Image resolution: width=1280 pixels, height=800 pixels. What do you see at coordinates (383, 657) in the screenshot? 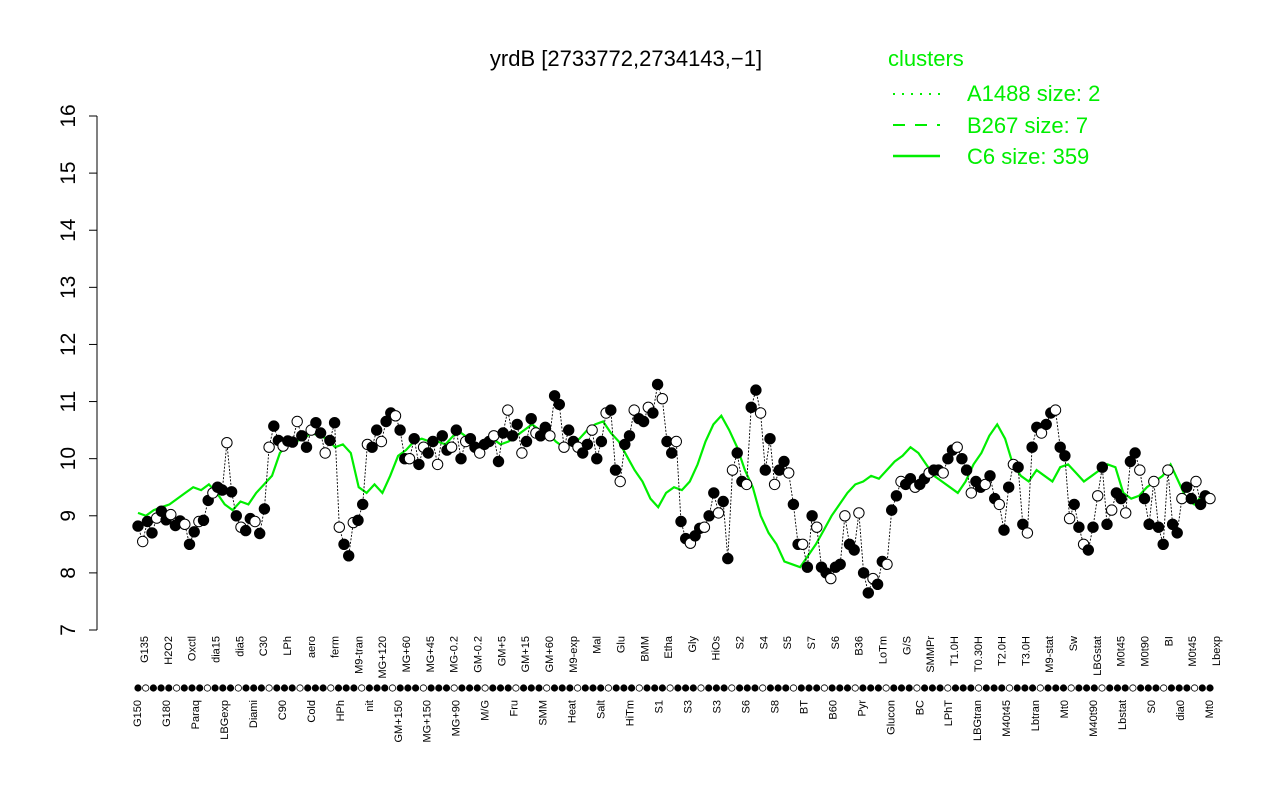
I see `x-tick-label: MG+120` at bounding box center [383, 657].